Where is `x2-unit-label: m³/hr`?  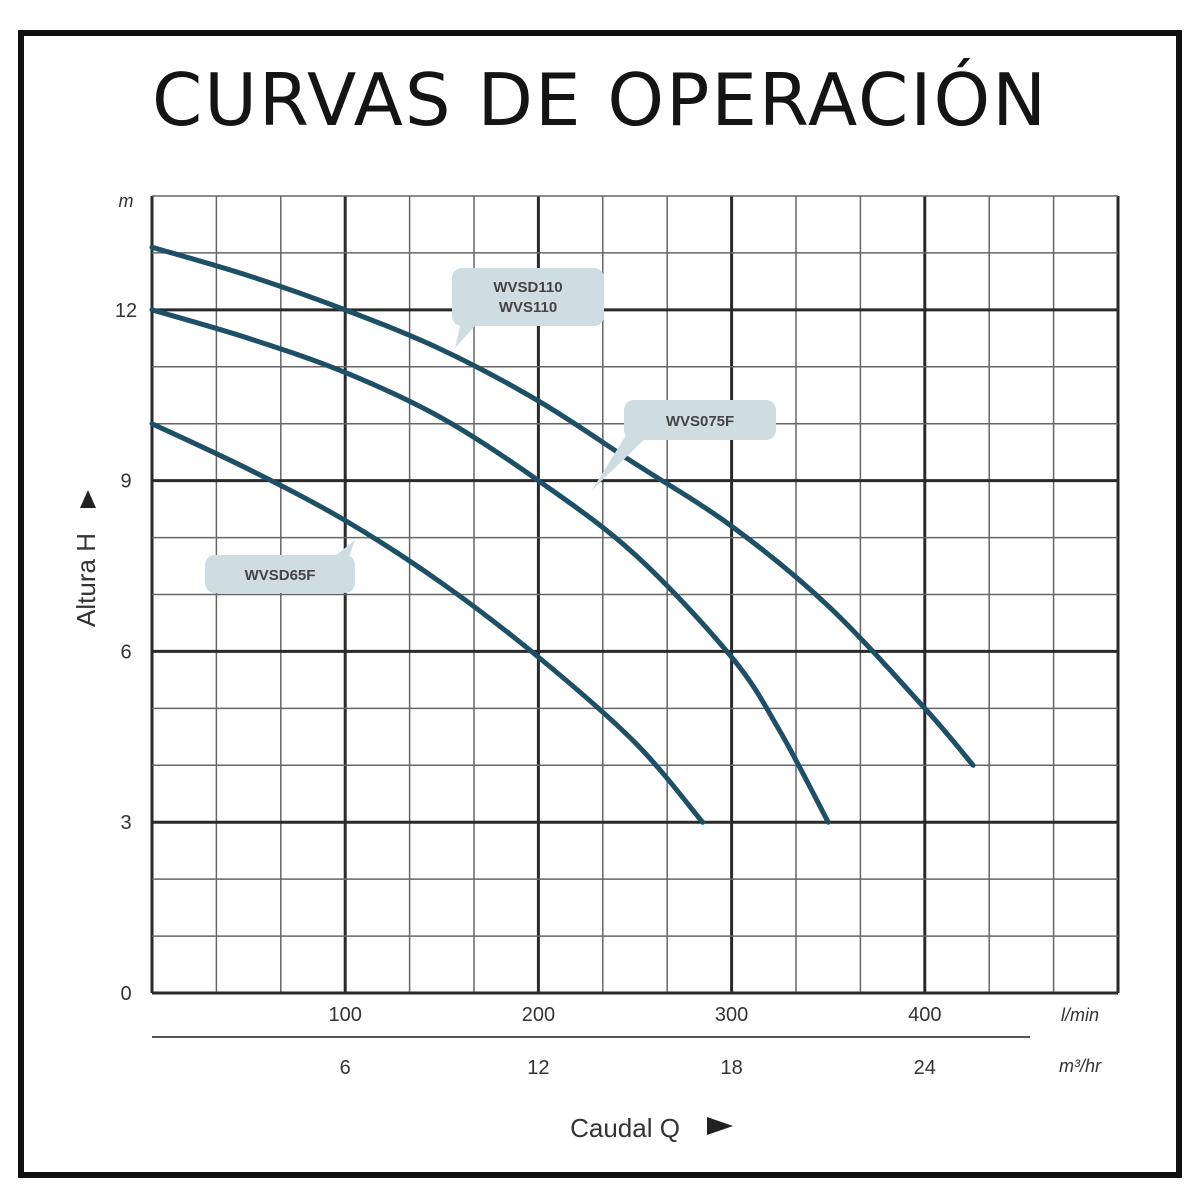 x2-unit-label: m³/hr is located at coordinates (1080, 1066).